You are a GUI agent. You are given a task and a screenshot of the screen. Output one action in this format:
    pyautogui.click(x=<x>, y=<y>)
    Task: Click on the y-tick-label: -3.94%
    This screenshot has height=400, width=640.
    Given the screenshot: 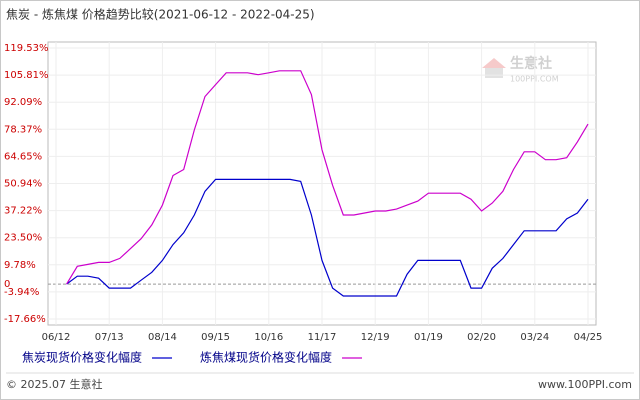 What is the action you would take?
    pyautogui.click(x=21, y=292)
    